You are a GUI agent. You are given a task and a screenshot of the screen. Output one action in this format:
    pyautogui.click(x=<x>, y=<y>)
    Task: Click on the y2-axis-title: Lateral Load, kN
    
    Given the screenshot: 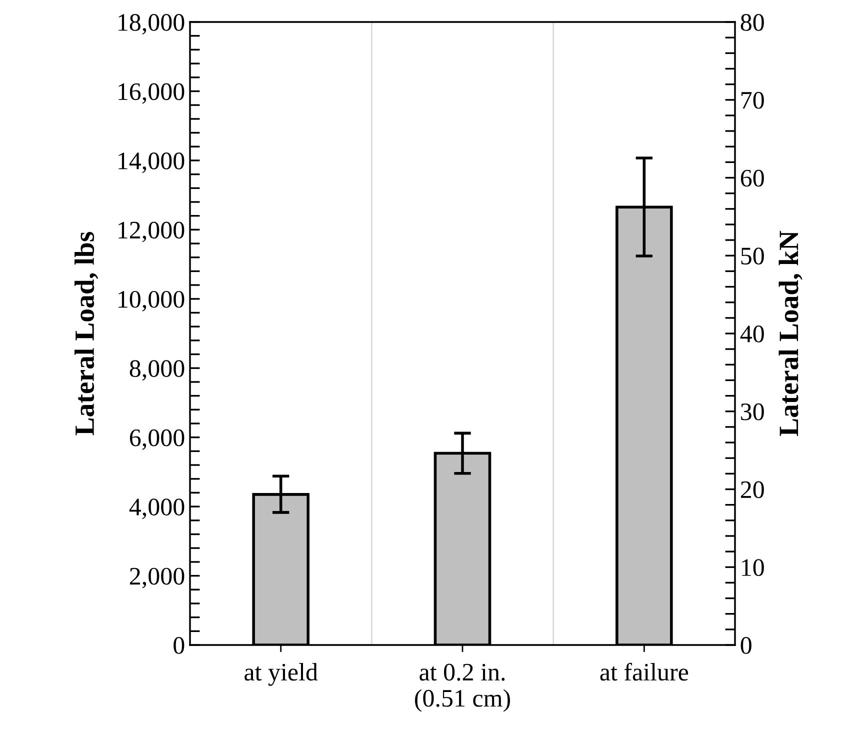 What is the action you would take?
    pyautogui.click(x=790, y=333)
    